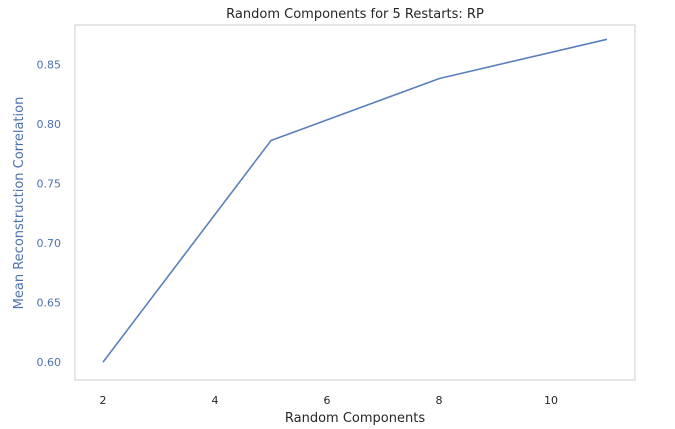  What do you see at coordinates (215, 400) in the screenshot?
I see `x-tick-label: 4` at bounding box center [215, 400].